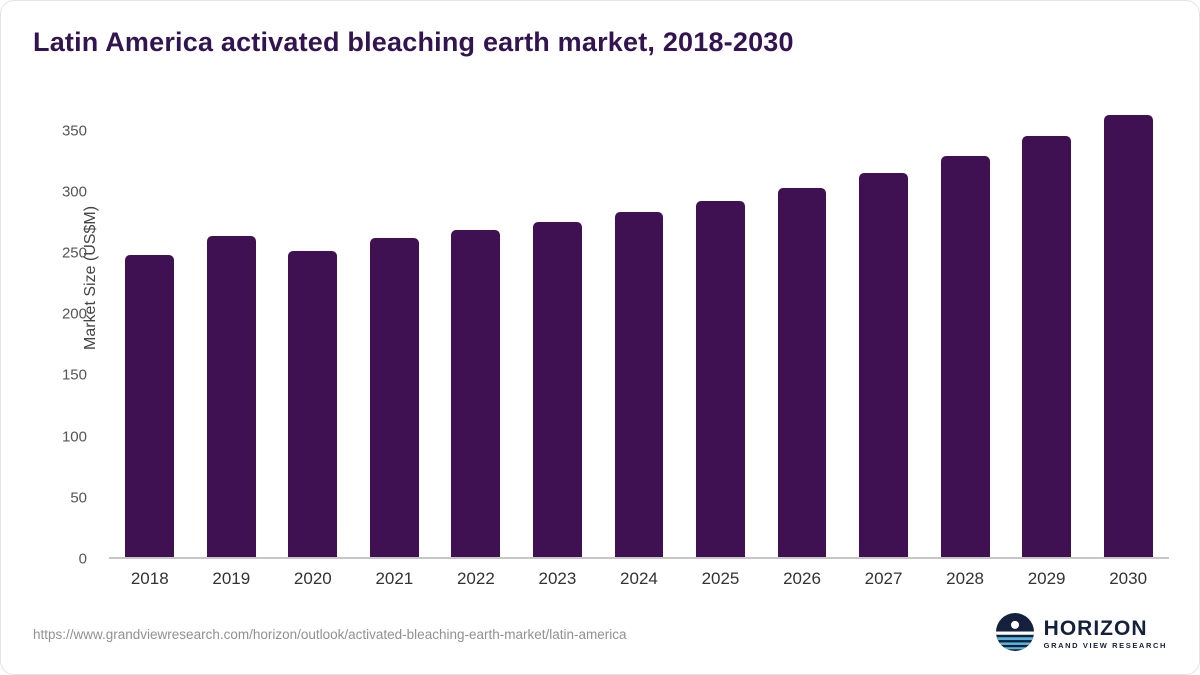 Image resolution: width=1200 pixels, height=675 pixels. I want to click on bar-2026, so click(802, 372).